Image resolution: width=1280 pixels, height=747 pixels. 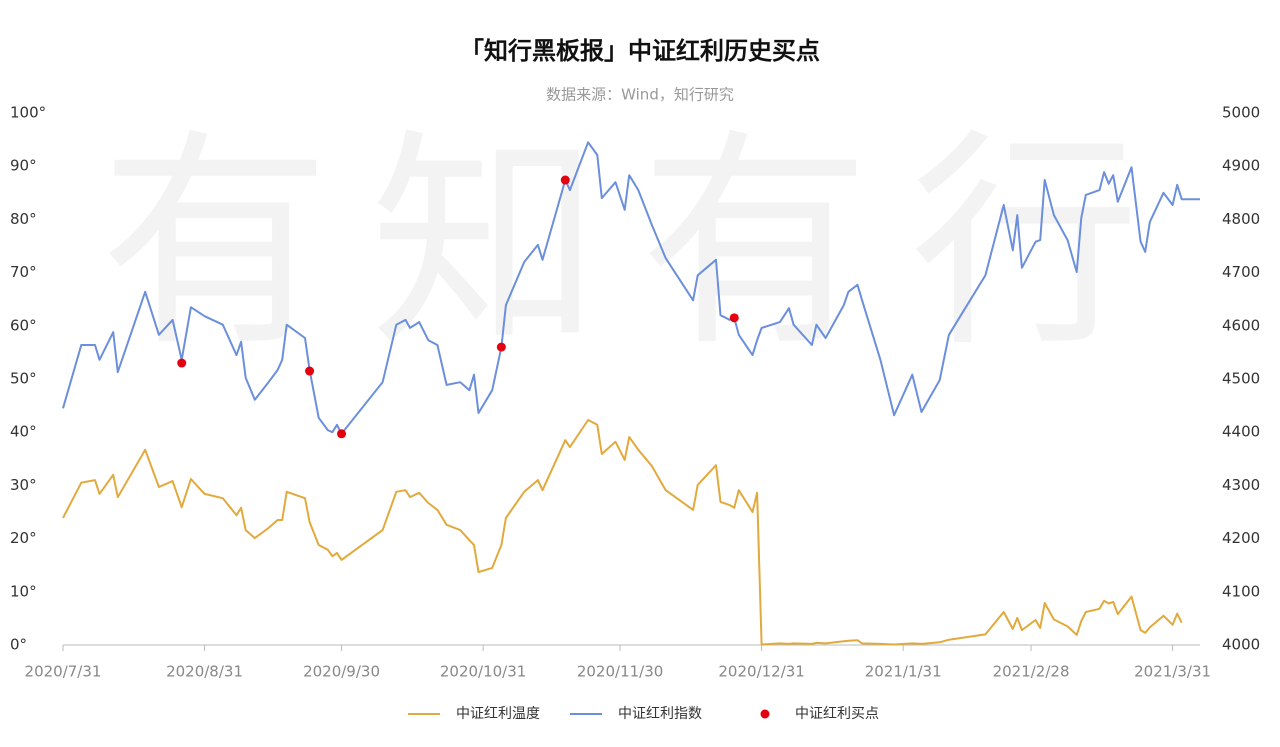 What do you see at coordinates (765, 714) in the screenshot?
I see `legend-marker` at bounding box center [765, 714].